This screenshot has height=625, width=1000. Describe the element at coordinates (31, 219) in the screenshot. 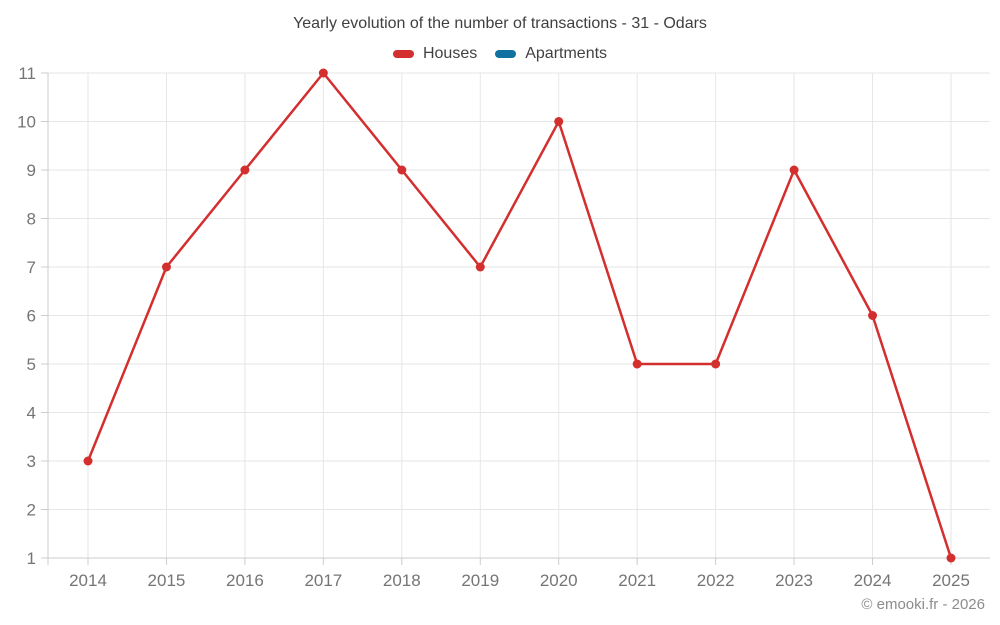

I see `y-tick-label: 8` at that location.